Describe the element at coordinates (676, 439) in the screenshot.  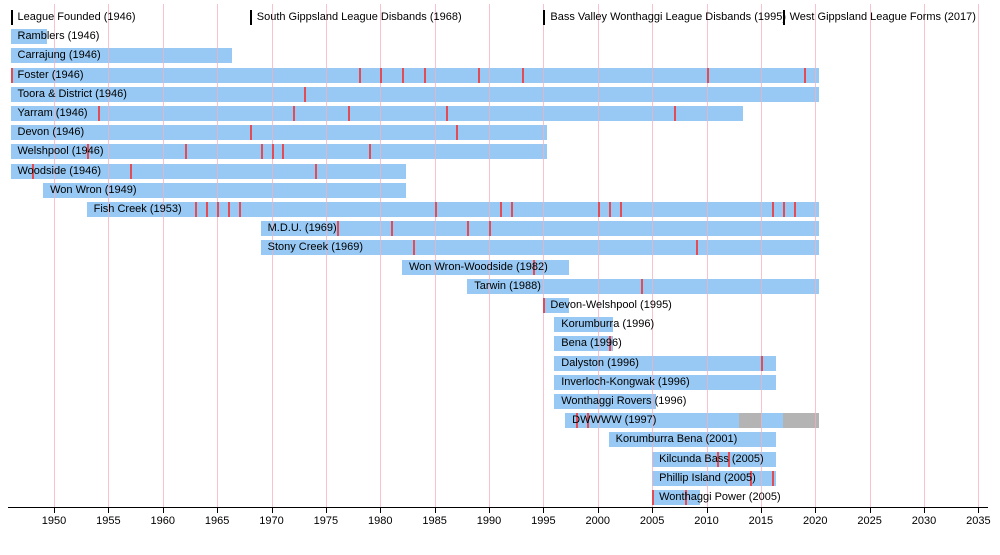
I see `club-label: Korumburra Bena (2001)` at that location.